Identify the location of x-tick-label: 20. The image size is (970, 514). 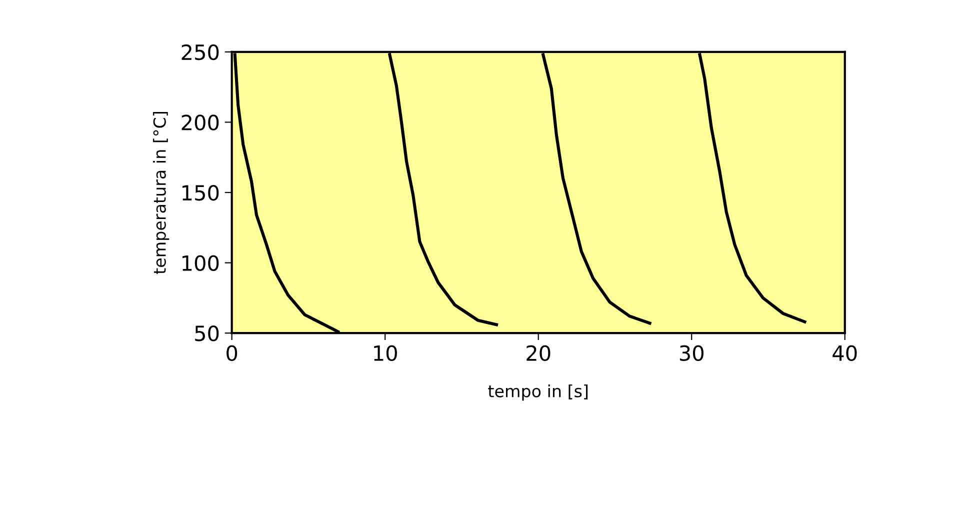
(538, 353).